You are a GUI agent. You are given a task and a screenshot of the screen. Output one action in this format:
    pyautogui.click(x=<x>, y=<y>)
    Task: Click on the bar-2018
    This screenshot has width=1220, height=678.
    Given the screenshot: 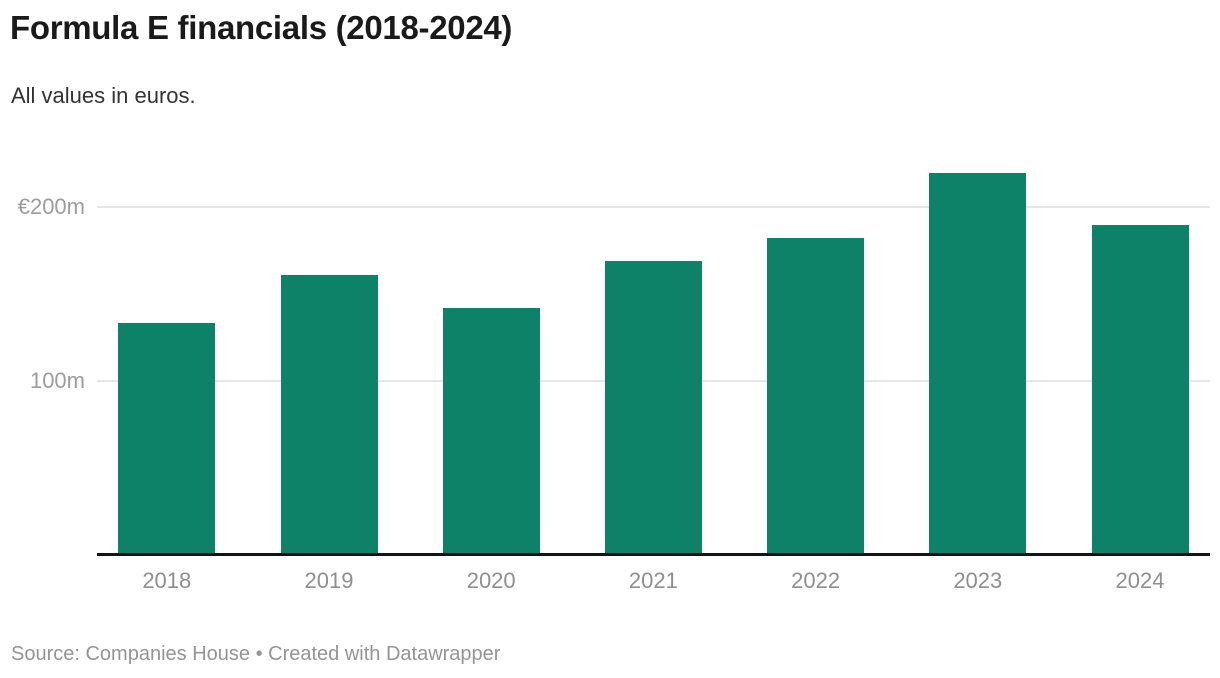 What is the action you would take?
    pyautogui.click(x=167, y=438)
    